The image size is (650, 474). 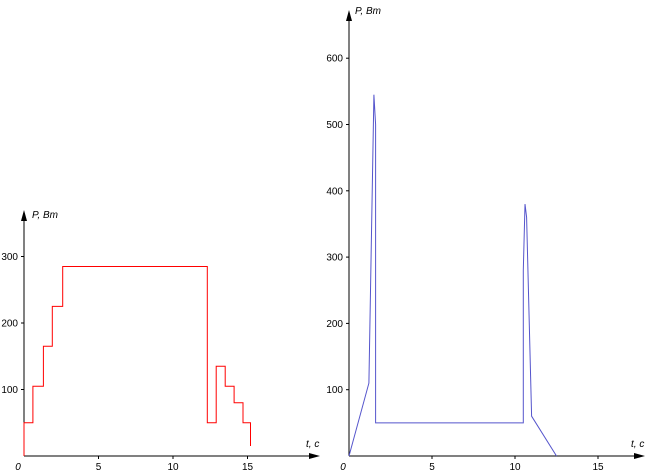 I want to click on y-tick-label: 500, so click(x=334, y=125).